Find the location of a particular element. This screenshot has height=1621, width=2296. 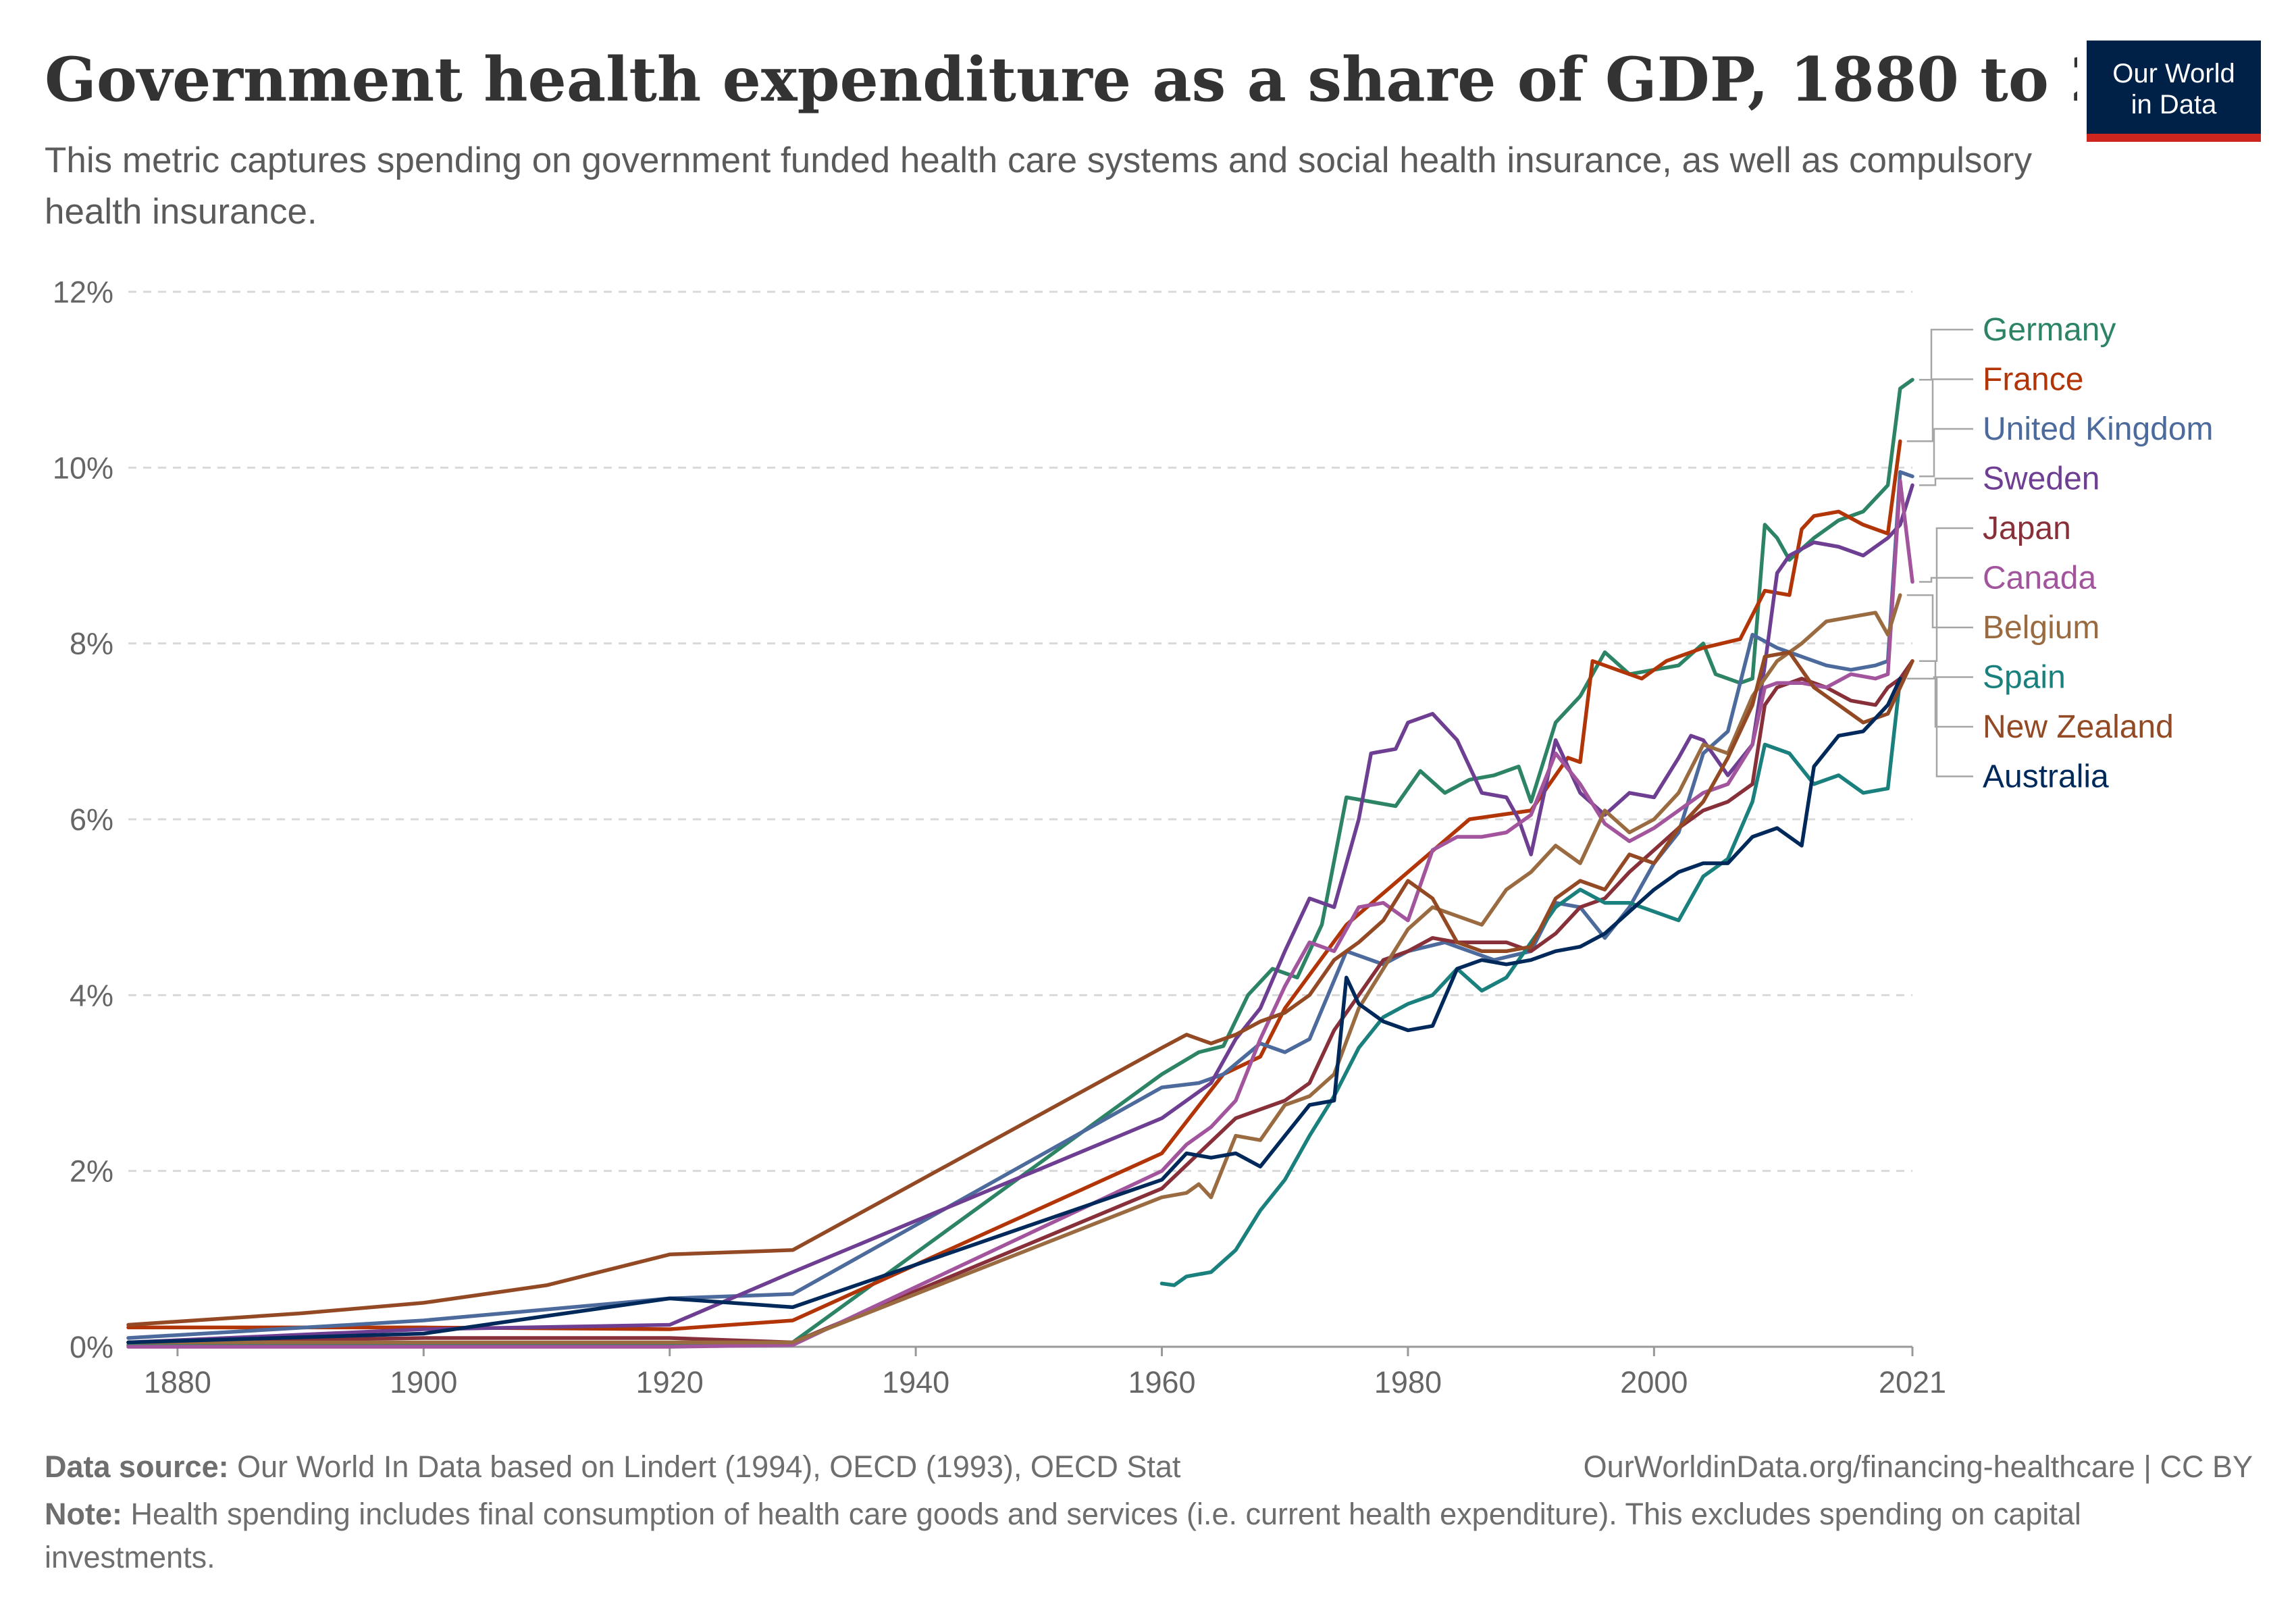

legend-label-canada: Canada is located at coordinates (2039, 578).